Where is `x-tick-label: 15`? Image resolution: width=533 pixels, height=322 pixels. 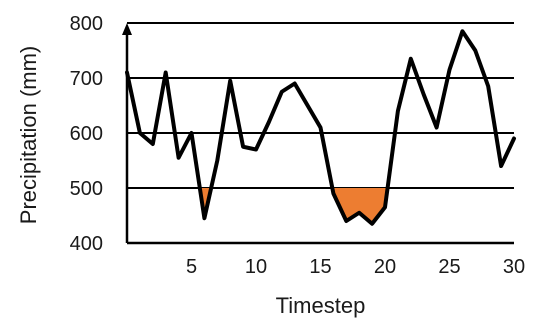 x-tick-label: 15 is located at coordinates (320, 267).